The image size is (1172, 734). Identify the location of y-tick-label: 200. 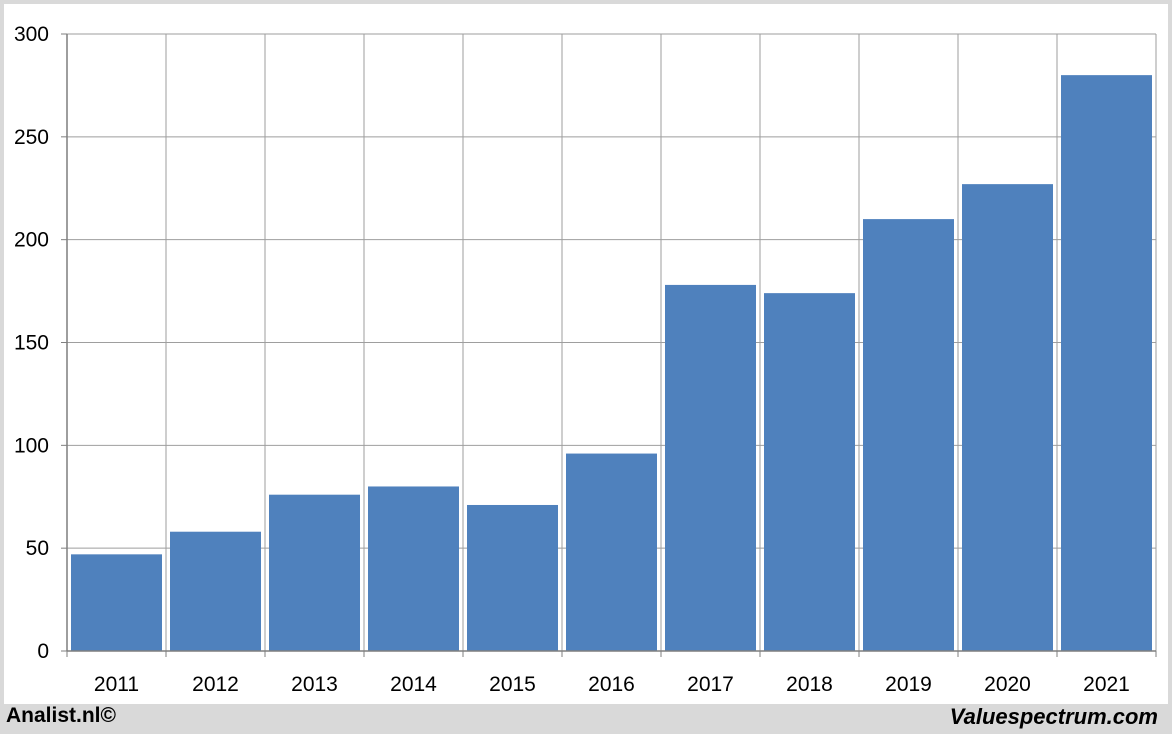
(31, 240).